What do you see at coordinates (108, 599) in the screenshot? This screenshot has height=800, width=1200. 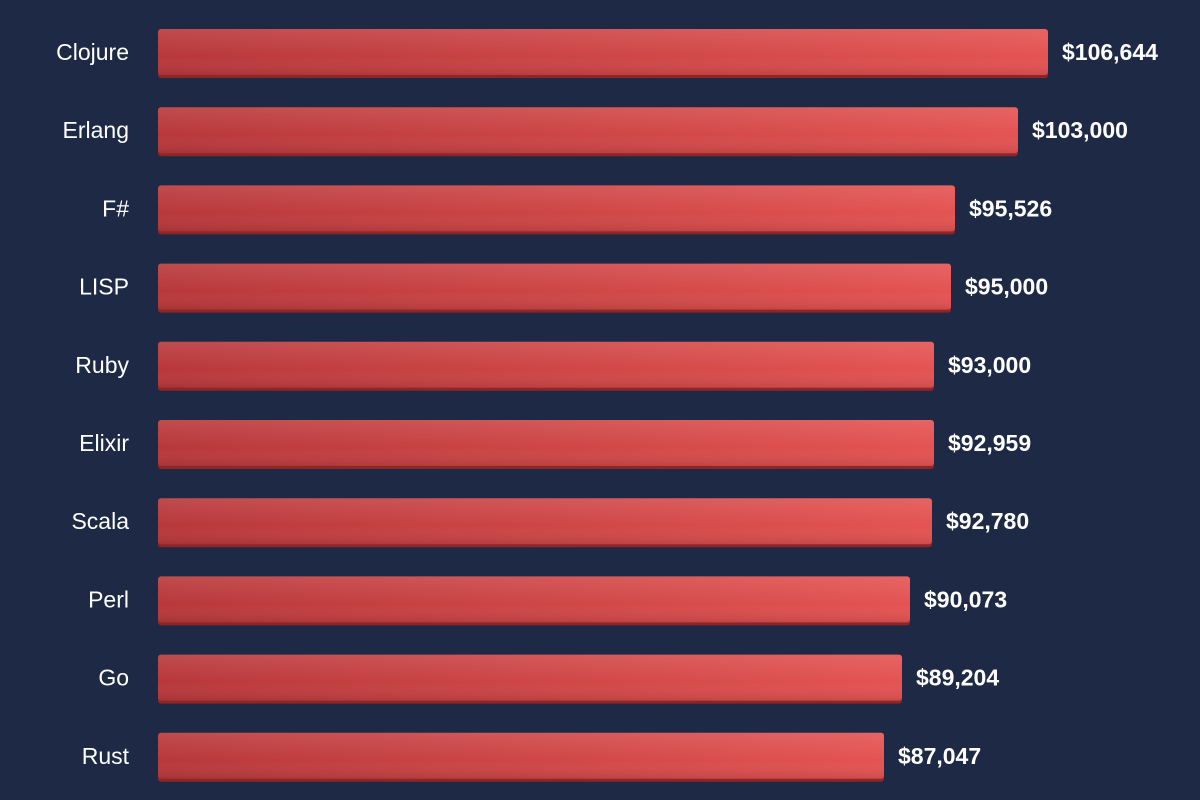 I see `category-label: Perl` at bounding box center [108, 599].